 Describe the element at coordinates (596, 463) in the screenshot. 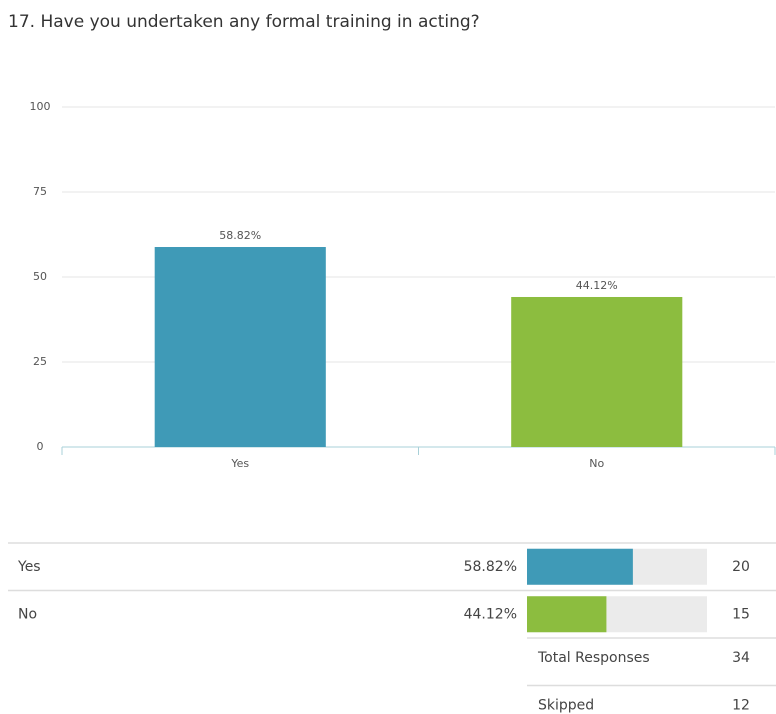

I see `x-tick-label: No` at that location.